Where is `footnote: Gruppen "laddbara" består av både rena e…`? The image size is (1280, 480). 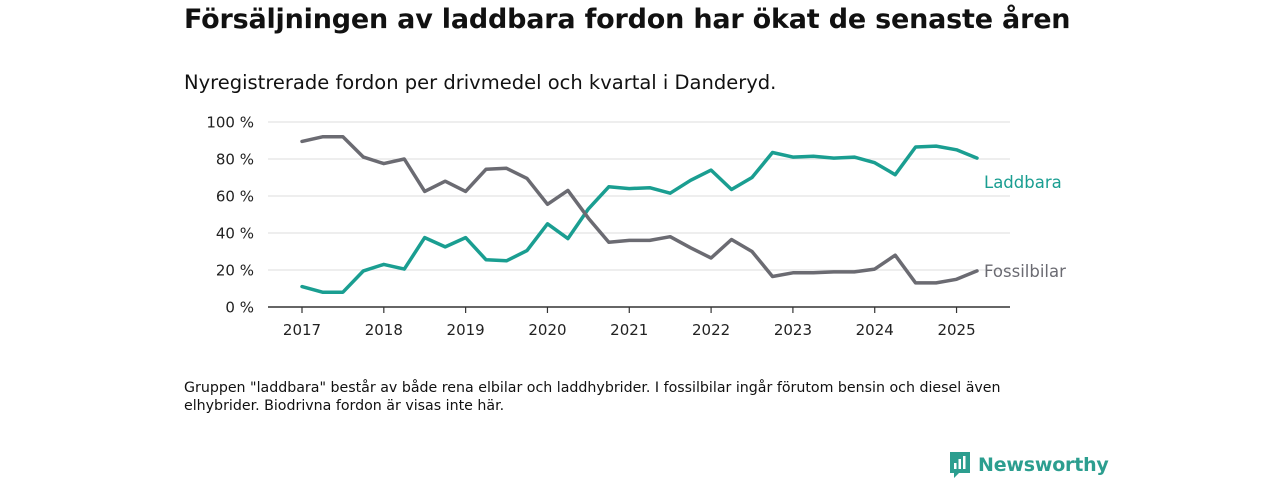
footnote: Gruppen "laddbara" består av både rena e… is located at coordinates (592, 397).